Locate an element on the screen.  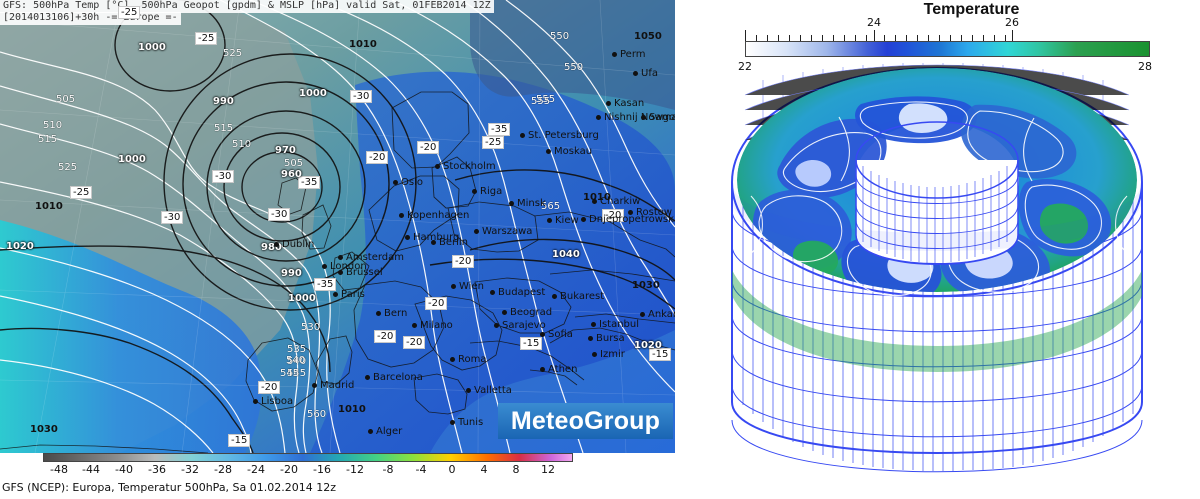
scale-label: -40 is located at coordinates (124, 469).